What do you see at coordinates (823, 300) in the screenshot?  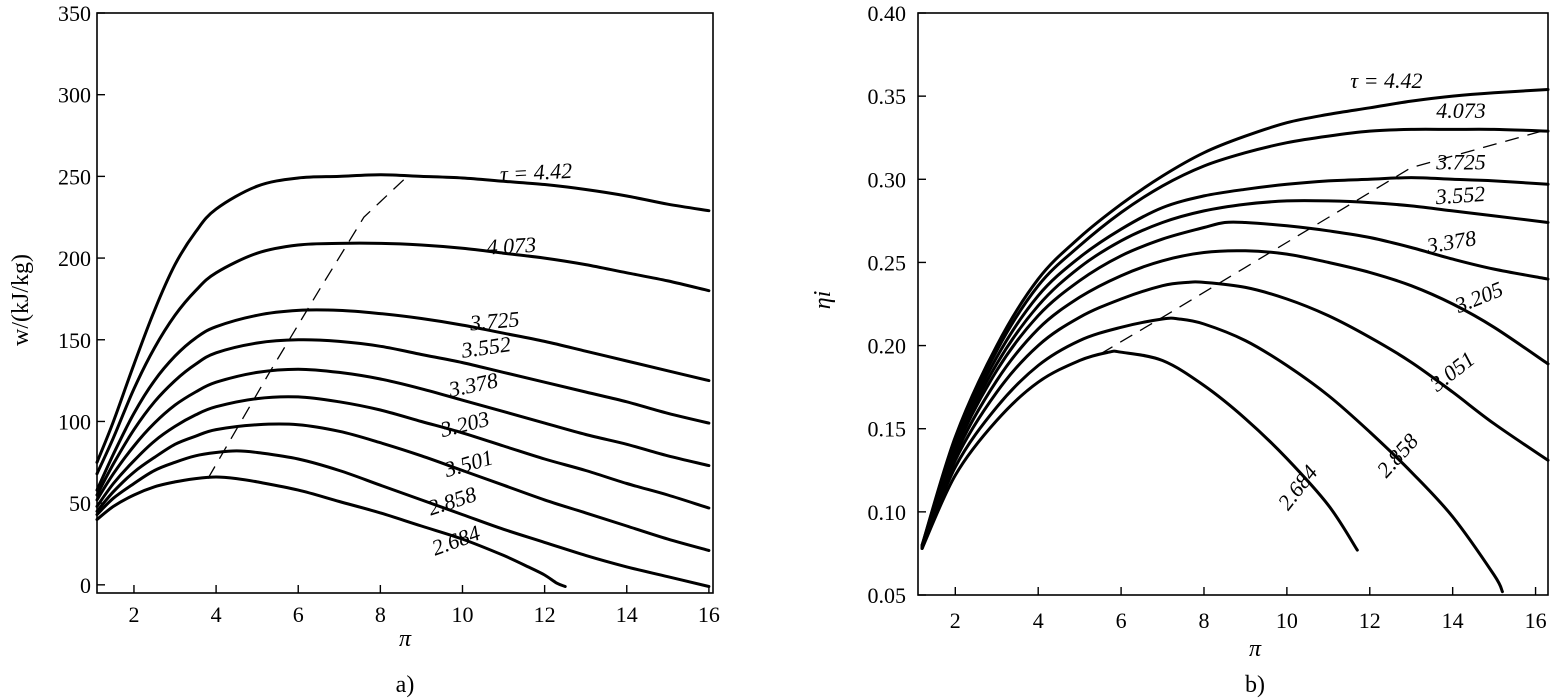 I see `panel-b-y-axis-label: ηi` at bounding box center [823, 300].